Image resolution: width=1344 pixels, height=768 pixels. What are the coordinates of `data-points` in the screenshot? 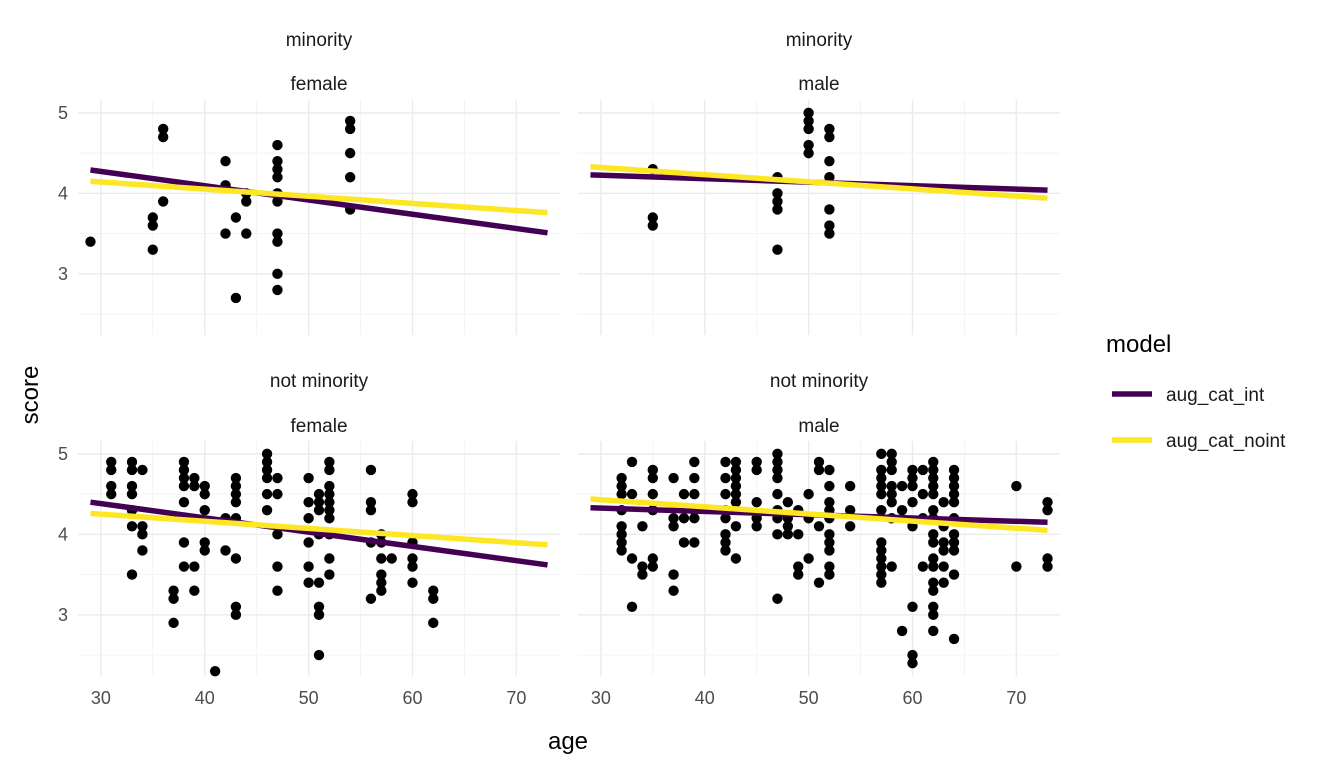 It's located at (220, 209).